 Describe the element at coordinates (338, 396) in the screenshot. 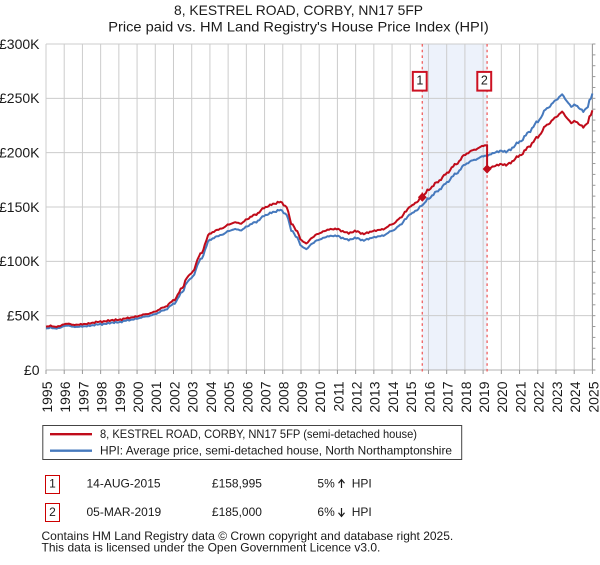

I see `svg-text: 2011` at that location.